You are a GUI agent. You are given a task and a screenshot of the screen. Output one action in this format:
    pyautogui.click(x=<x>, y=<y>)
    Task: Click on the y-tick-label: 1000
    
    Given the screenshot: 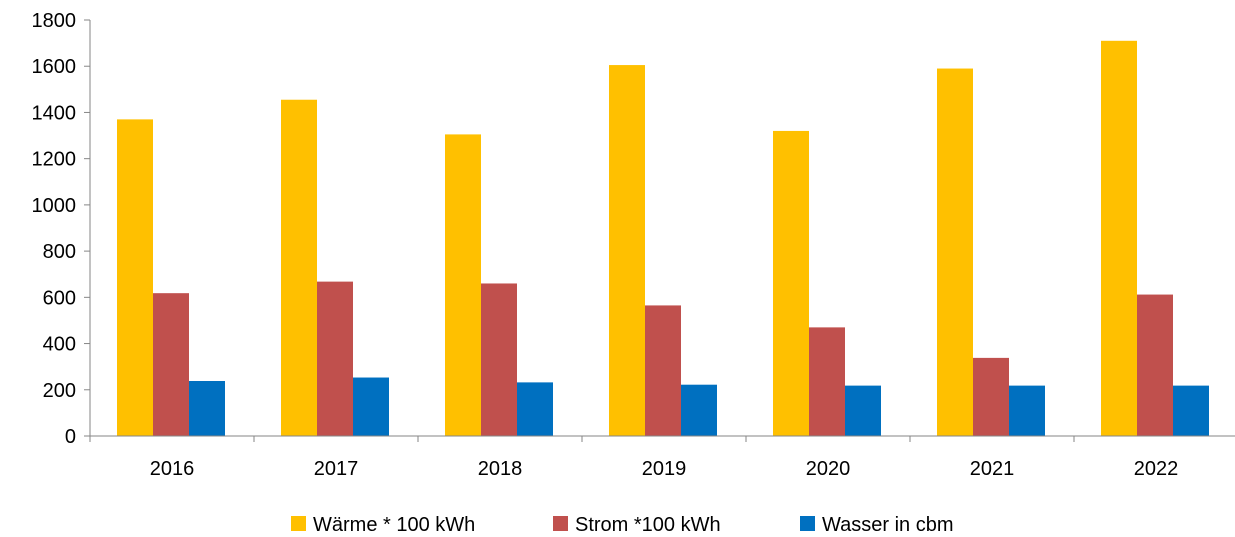 What is the action you would take?
    pyautogui.click(x=54, y=206)
    